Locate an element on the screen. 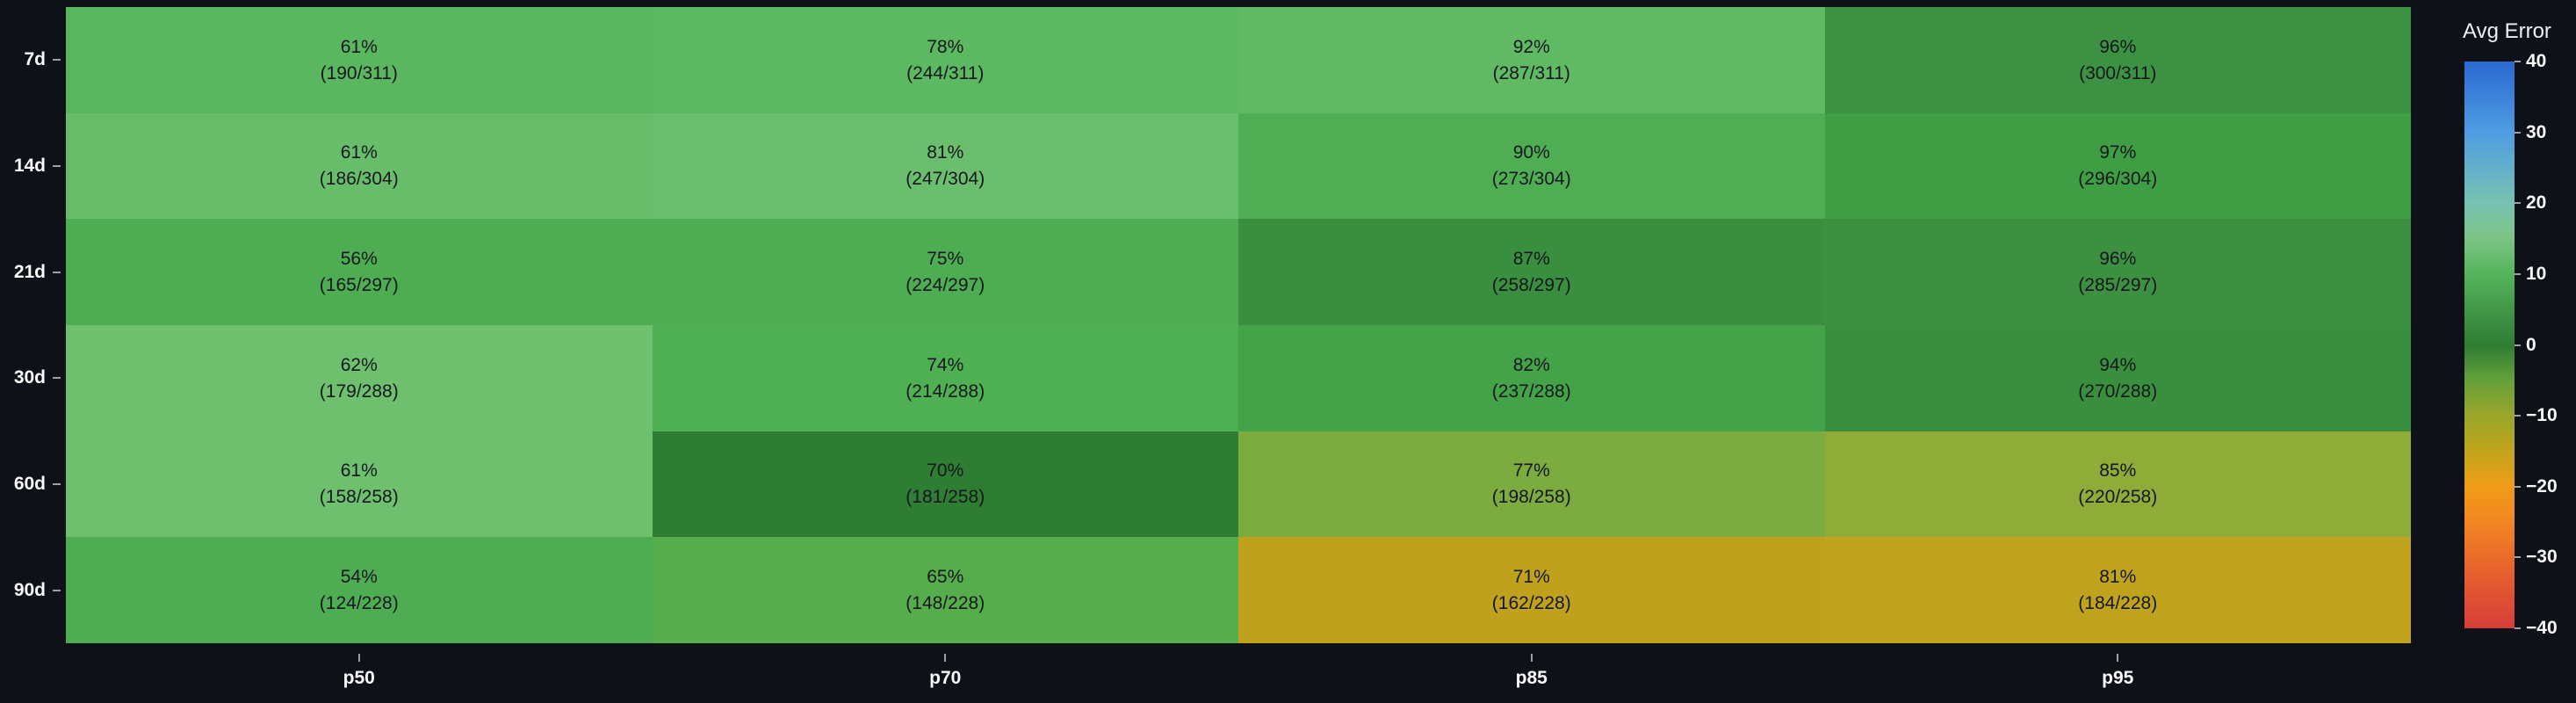  heatmap-cell: 85% (220/258) is located at coordinates (2117, 484).